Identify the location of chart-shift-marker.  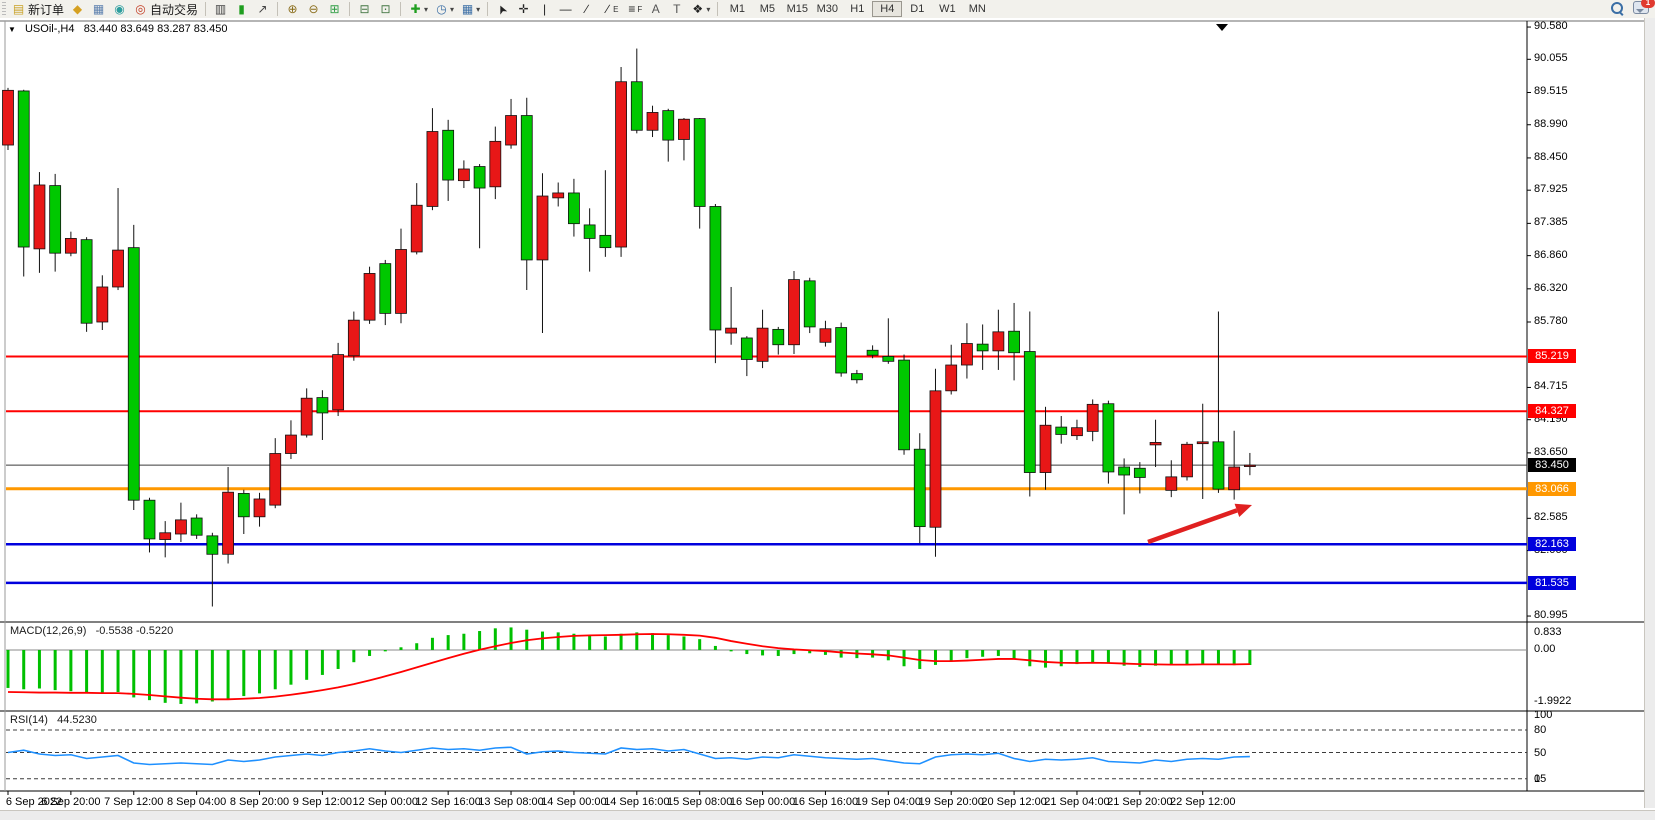
(1222, 27).